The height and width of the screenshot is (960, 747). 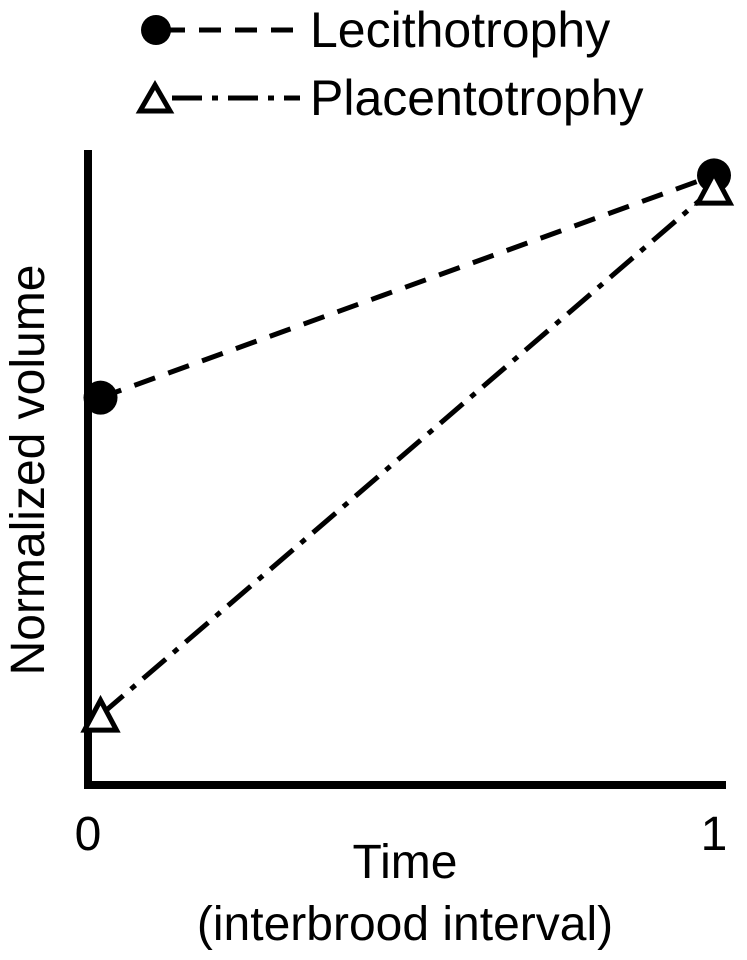 What do you see at coordinates (405, 924) in the screenshot?
I see `x-axis-sublabel: (interbrood interval)` at bounding box center [405, 924].